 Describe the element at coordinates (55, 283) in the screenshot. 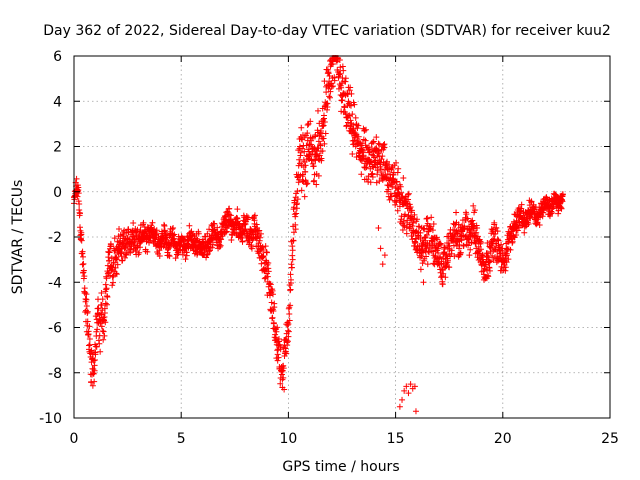

I see `y-tick-label: -4` at that location.